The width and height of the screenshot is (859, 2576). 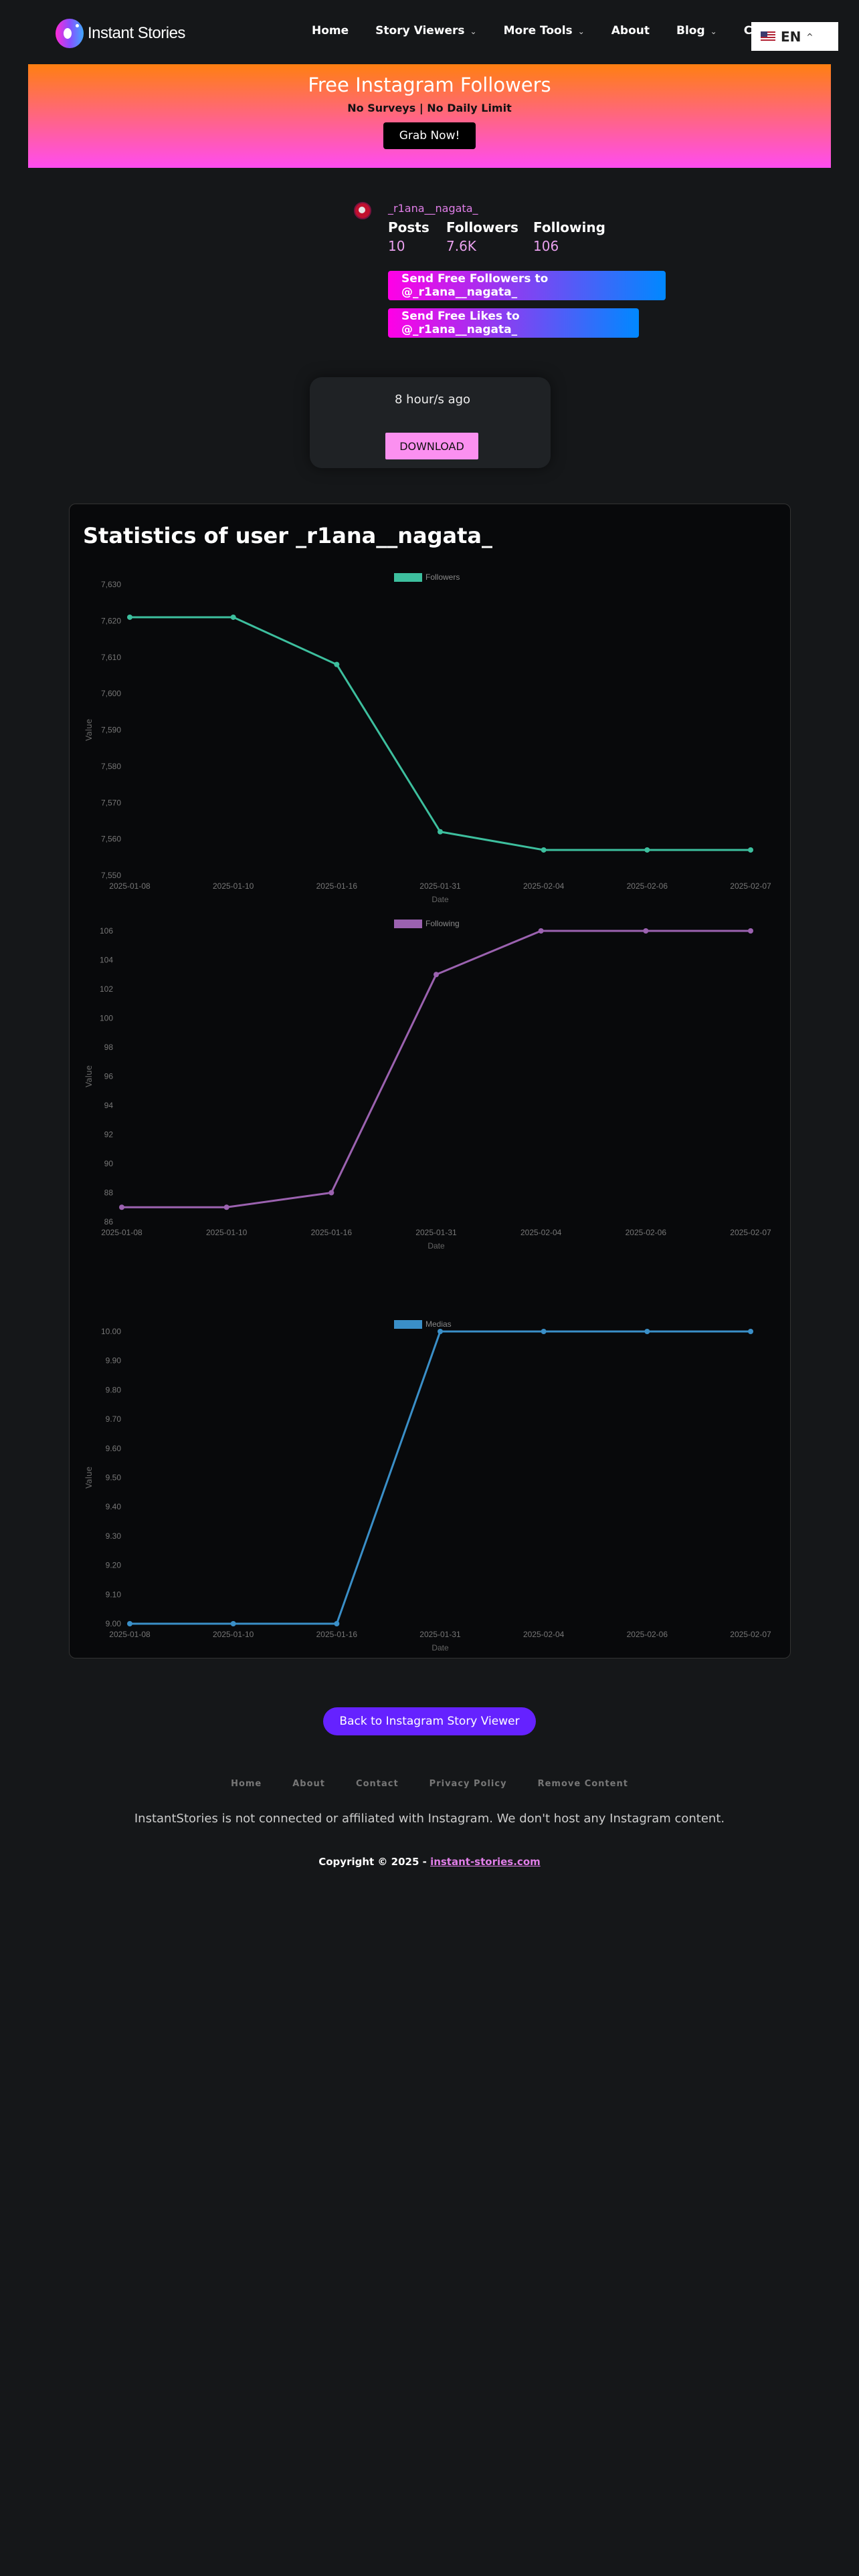 I want to click on nav-contact: C, so click(x=748, y=30).